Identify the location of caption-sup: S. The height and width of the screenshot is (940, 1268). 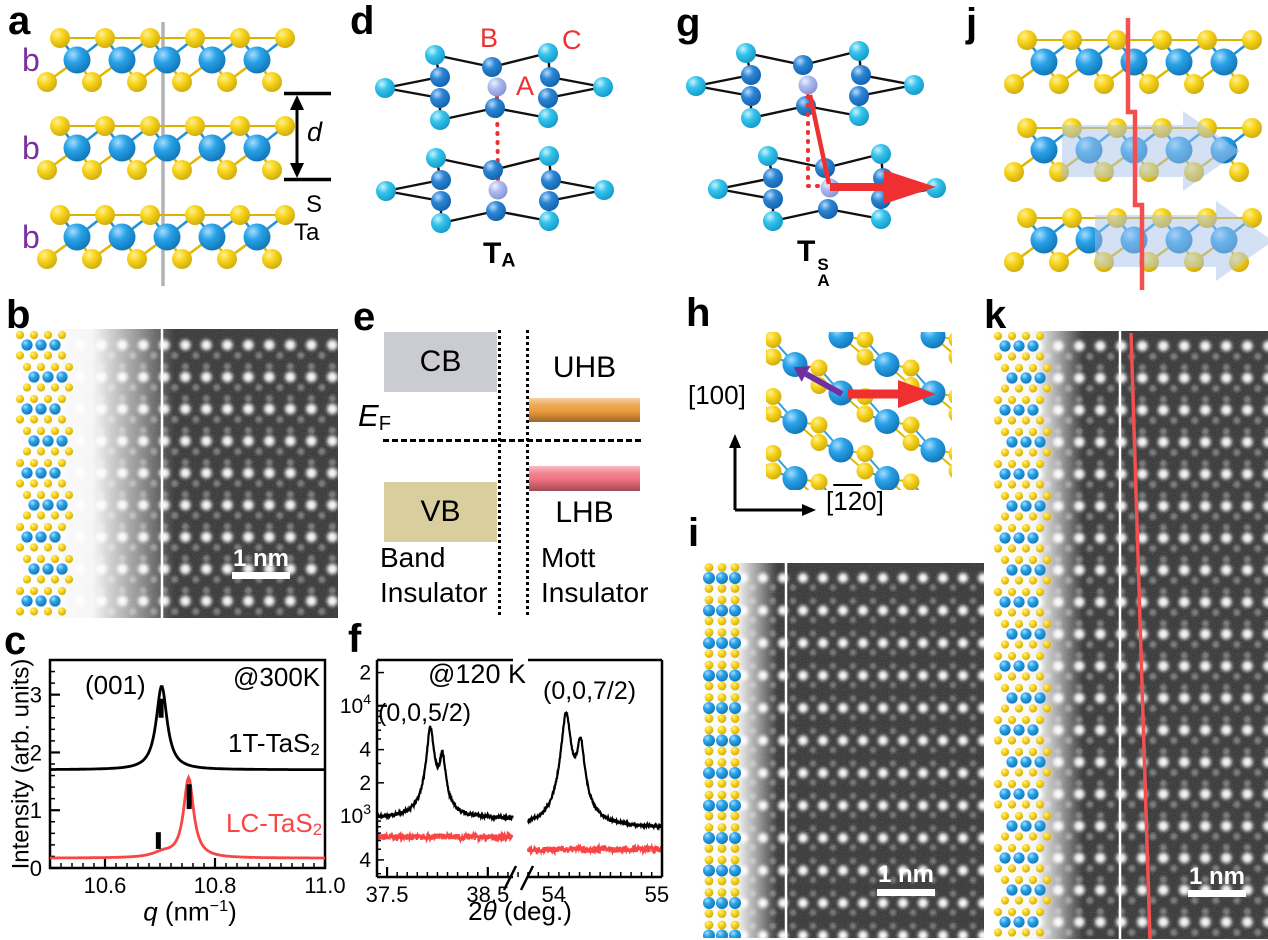
(823, 264).